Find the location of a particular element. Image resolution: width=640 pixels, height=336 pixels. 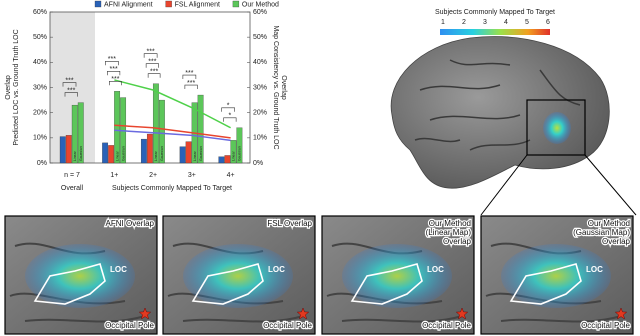

legend-label: FSL Alignment is located at coordinates (197, 4).